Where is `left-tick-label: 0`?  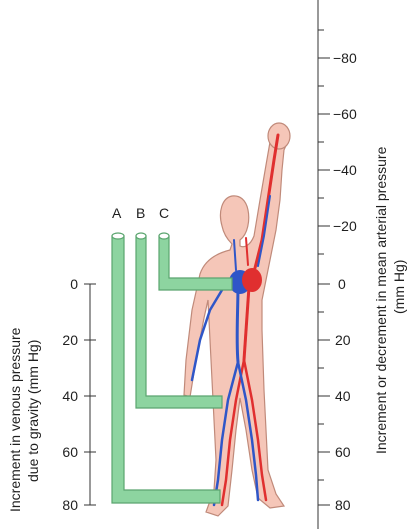 left-tick-label: 0 is located at coordinates (74, 284).